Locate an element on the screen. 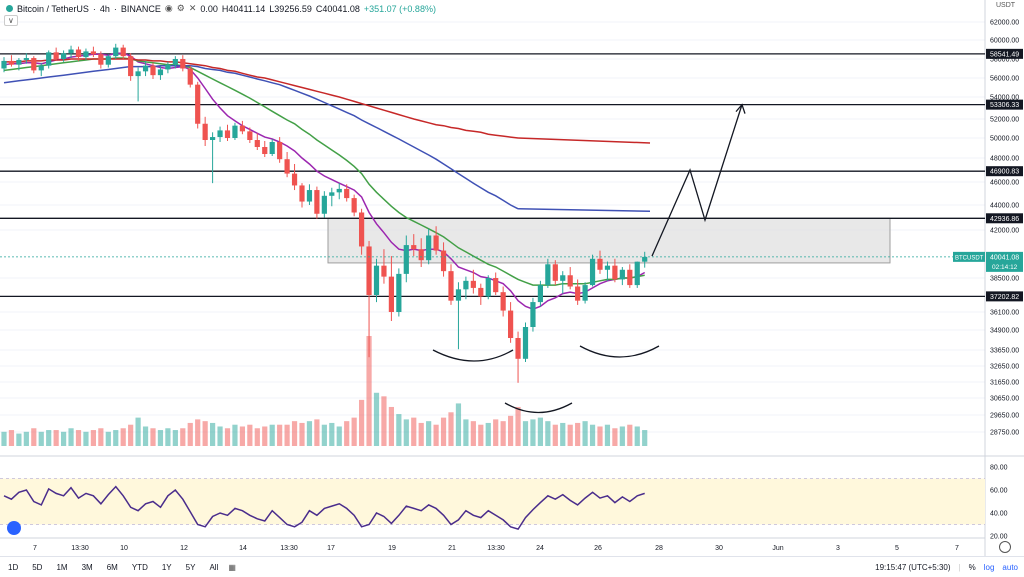  settings-icon: ⚙ is located at coordinates (180, 8).